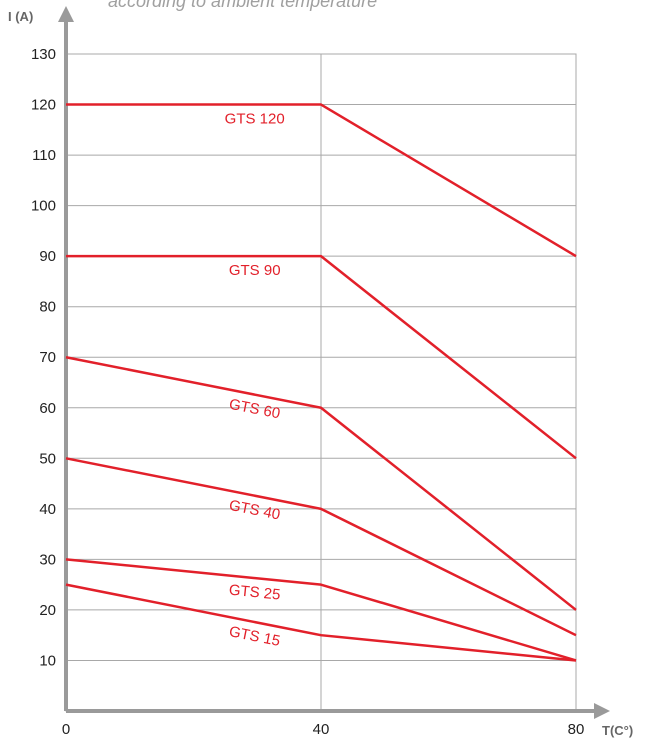 The height and width of the screenshot is (738, 651). I want to click on series-labels: GTS 120 GTS 90 GTS 60 GTS 40 GTS 25 GTS 15, so click(255, 380).